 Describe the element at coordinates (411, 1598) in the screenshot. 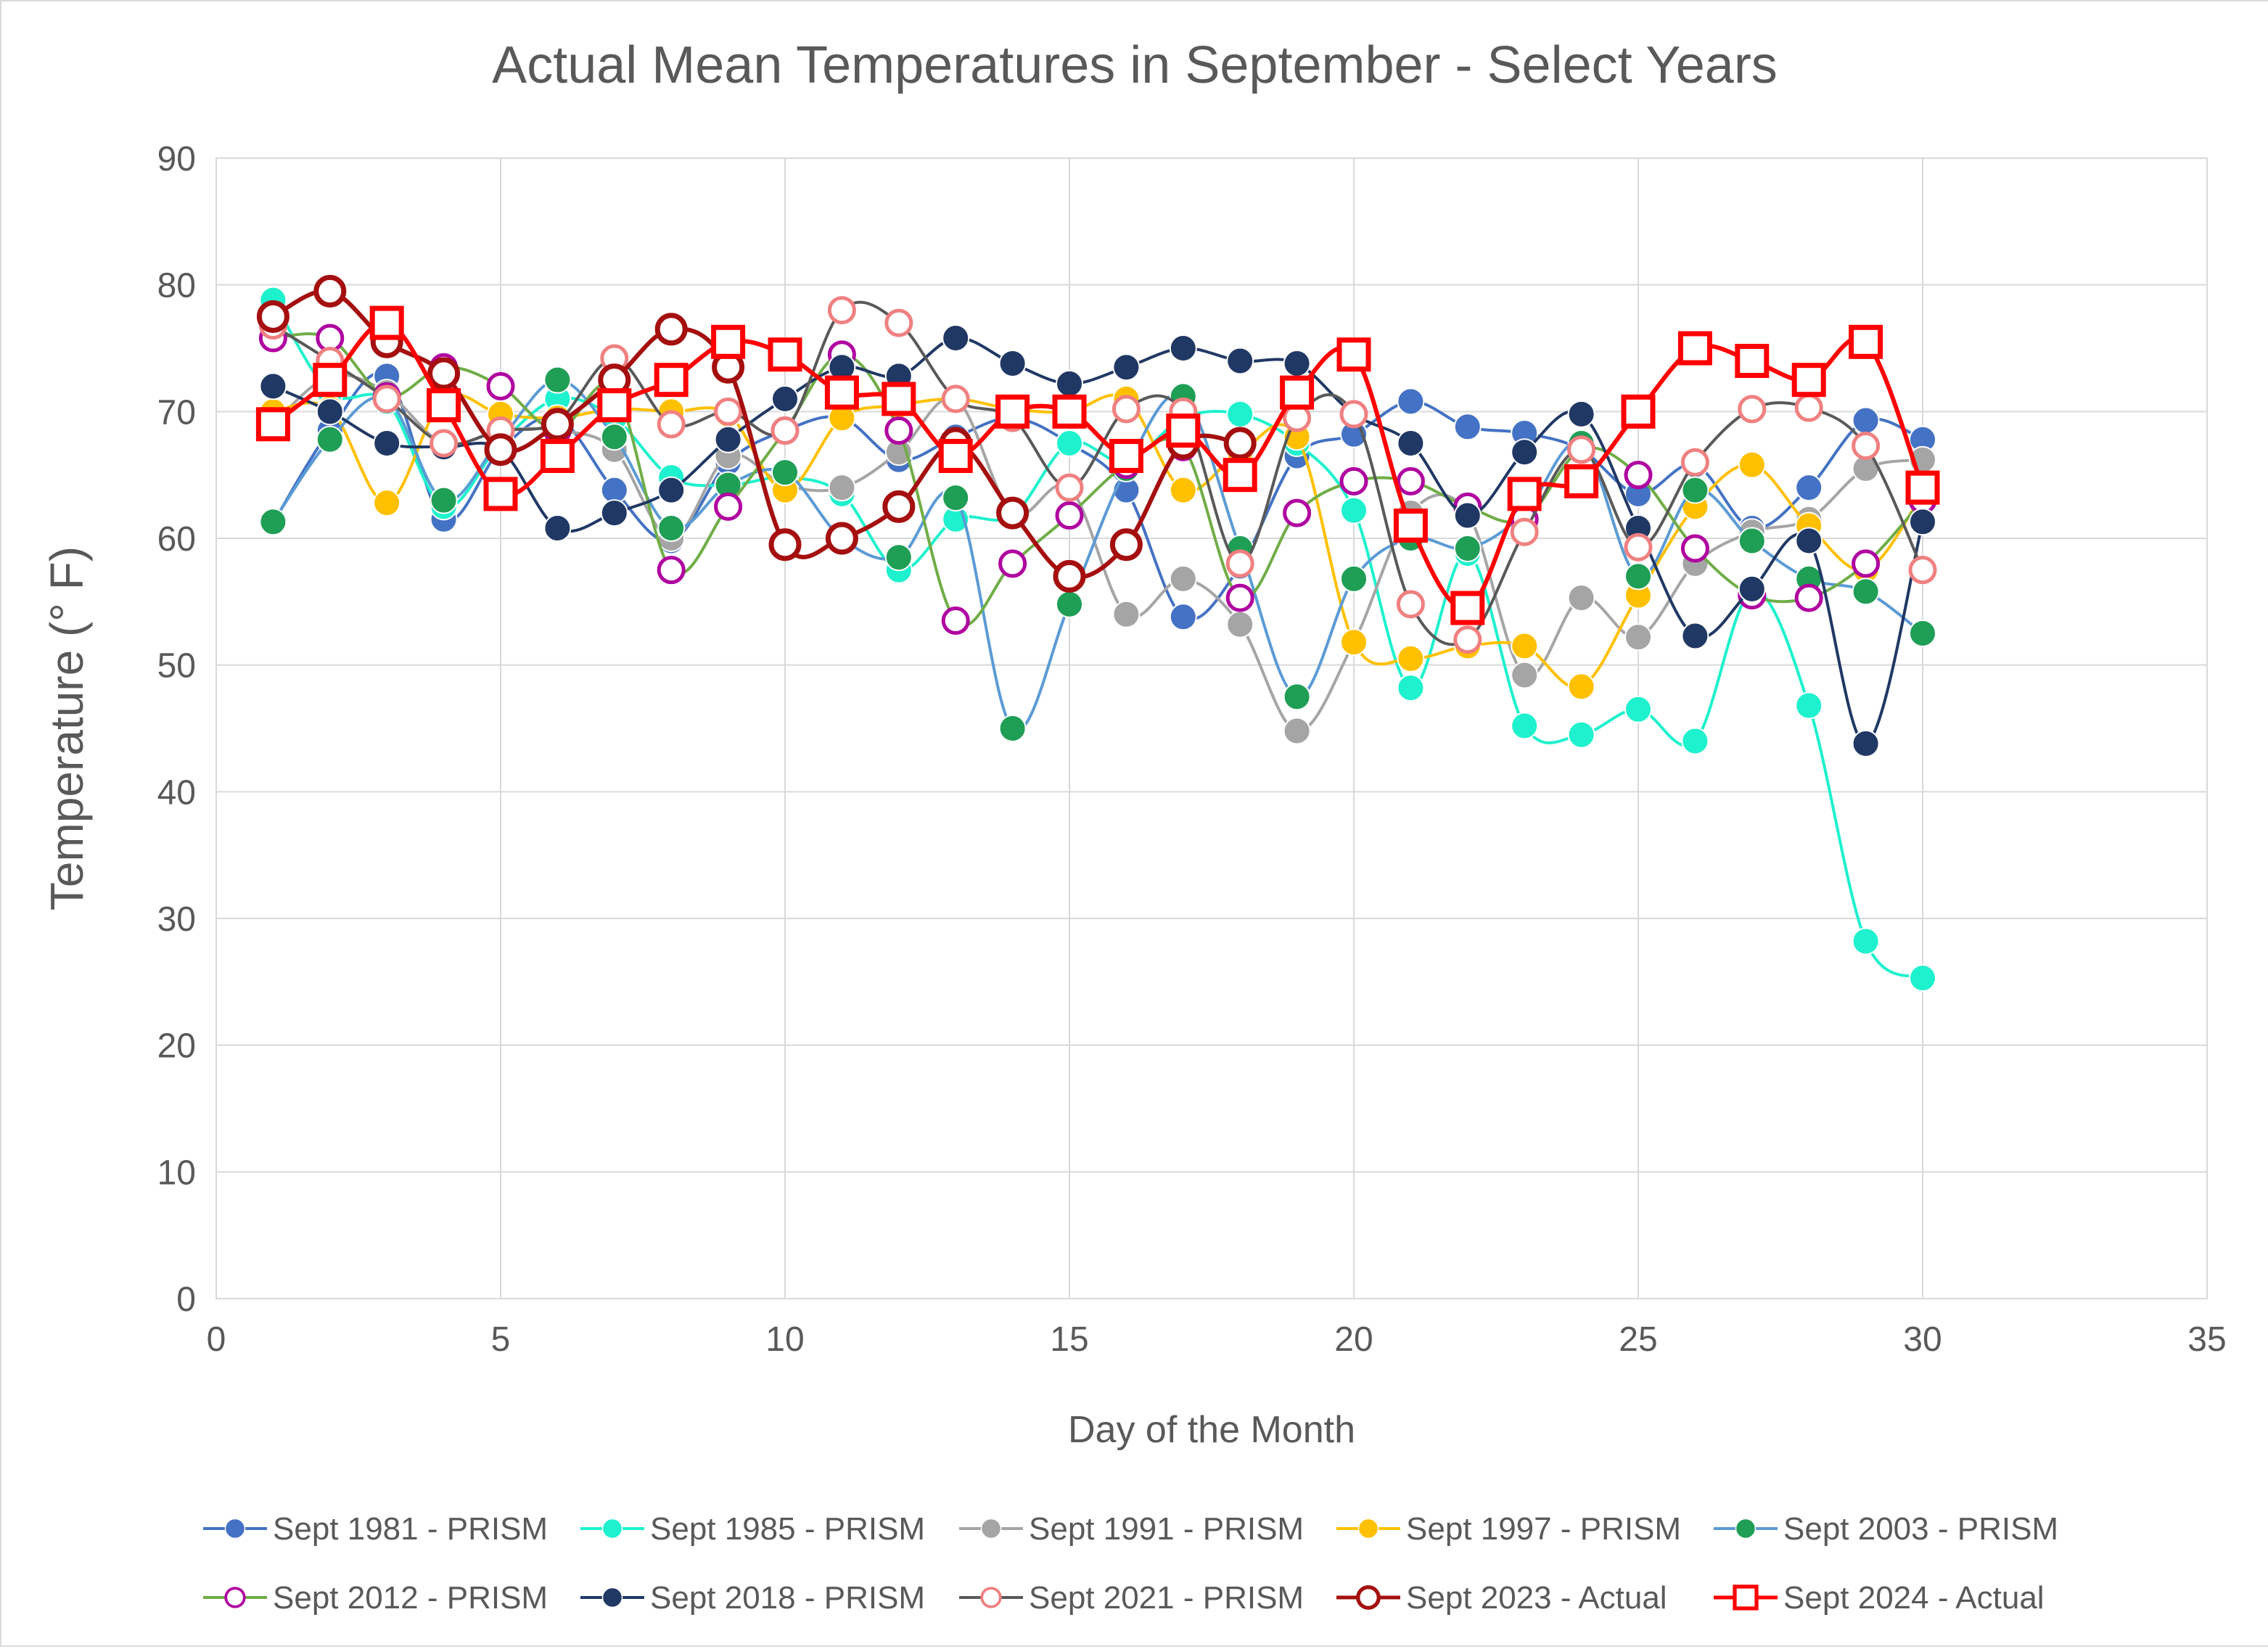

I see `legend-label: Sept 2012 - PRISM` at that location.